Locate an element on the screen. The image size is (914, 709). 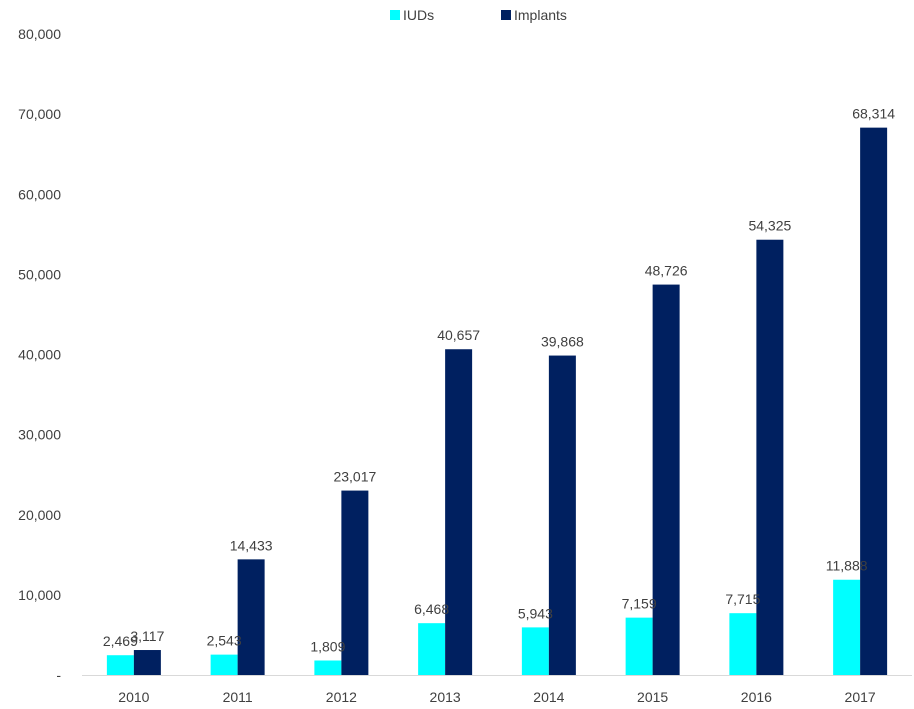
legend-swatch-iuds is located at coordinates (395, 15).